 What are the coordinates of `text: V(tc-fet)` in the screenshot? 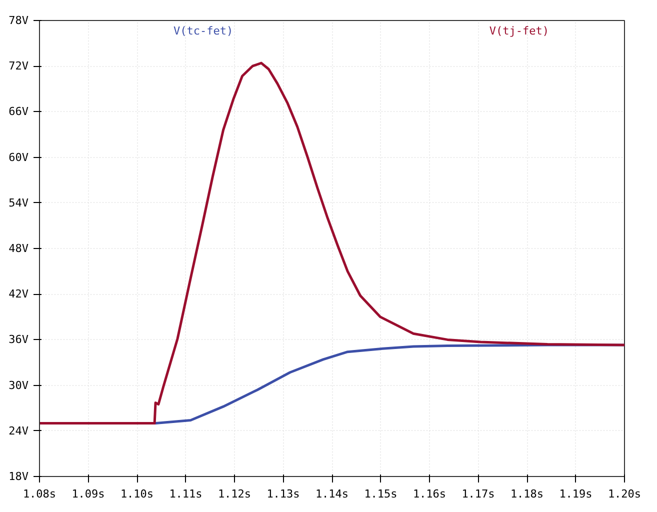 It's located at (204, 31).